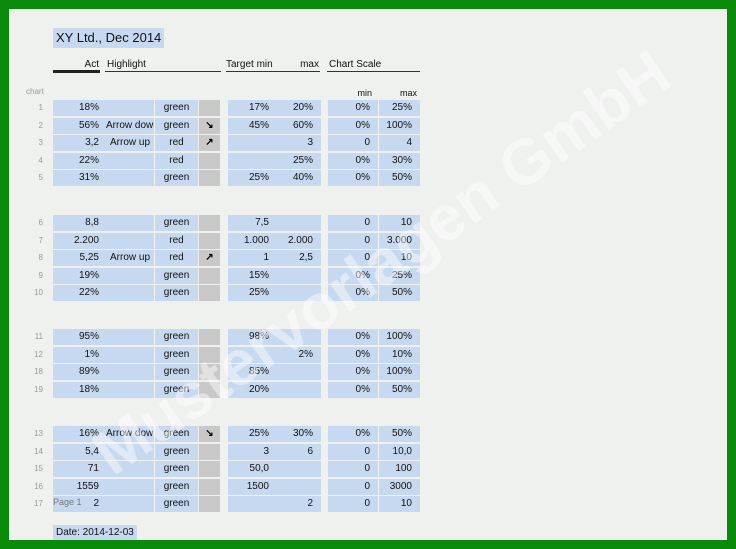 Image resolution: width=736 pixels, height=549 pixels. I want to click on scale-max-cell: 10%, so click(399, 354).